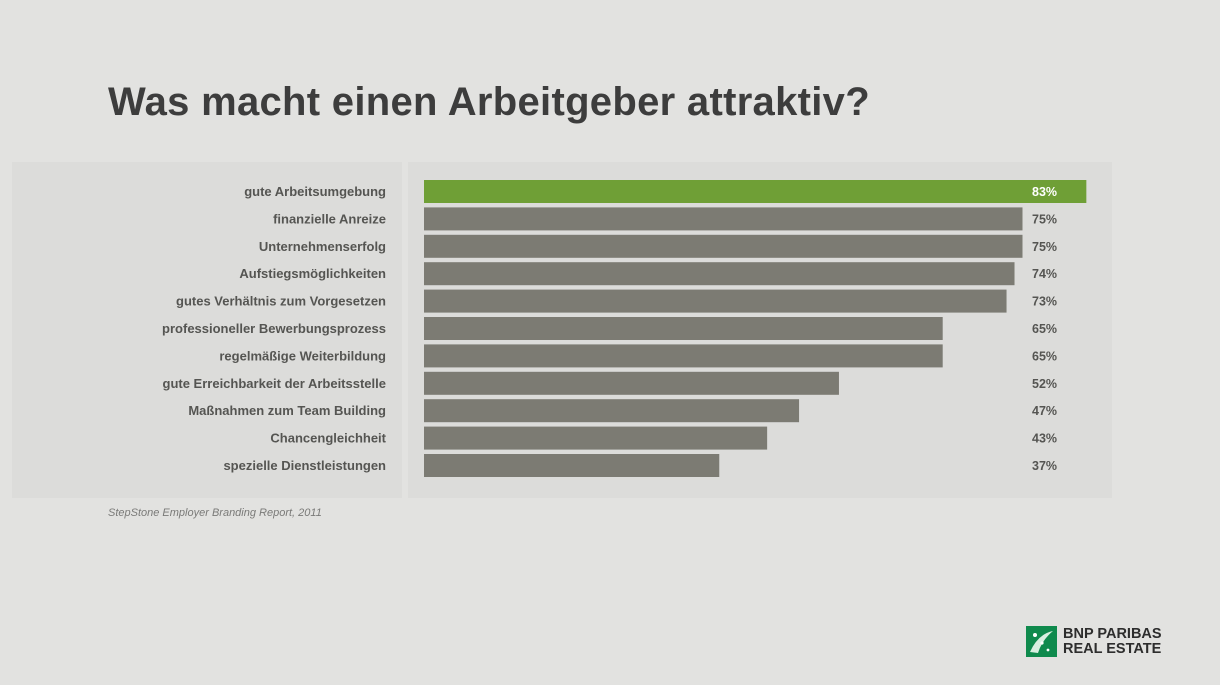  What do you see at coordinates (302, 355) in the screenshot?
I see `category-label: regelmäßige Weiterbildung` at bounding box center [302, 355].